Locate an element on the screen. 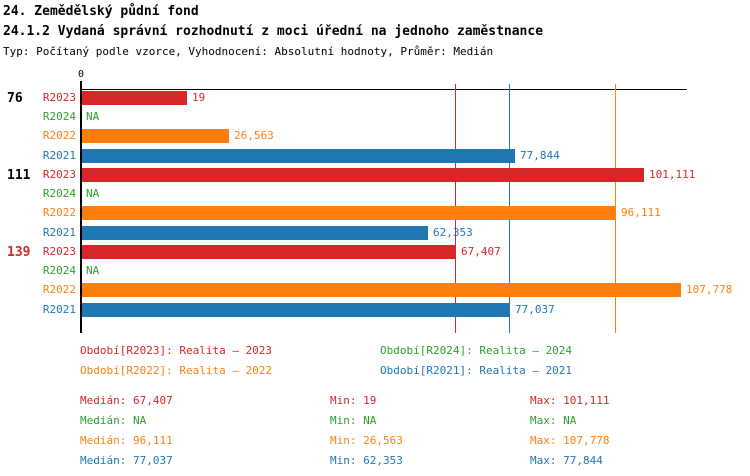  legend-item-r2021: Období[R2021]: Realita – 2021 is located at coordinates (476, 370).